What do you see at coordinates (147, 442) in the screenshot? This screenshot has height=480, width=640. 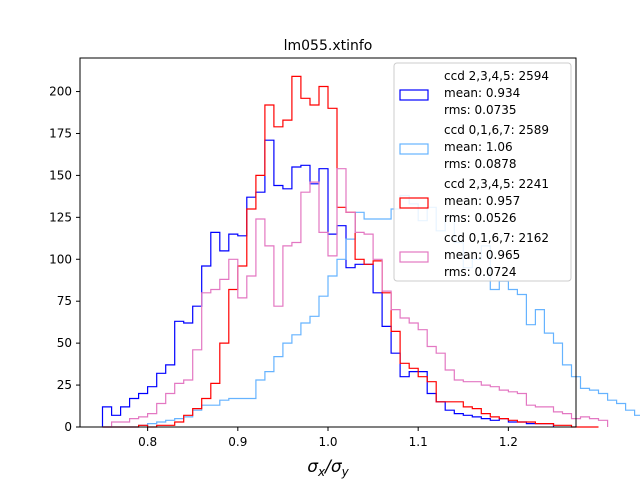 I see `x-tick-label: 0.8` at bounding box center [147, 442].